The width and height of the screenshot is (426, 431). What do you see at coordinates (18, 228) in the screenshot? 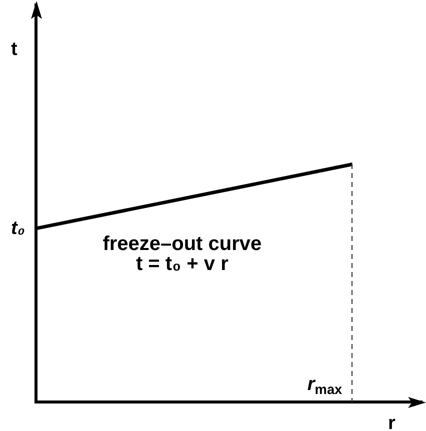
I see `text: t₀` at bounding box center [18, 228].